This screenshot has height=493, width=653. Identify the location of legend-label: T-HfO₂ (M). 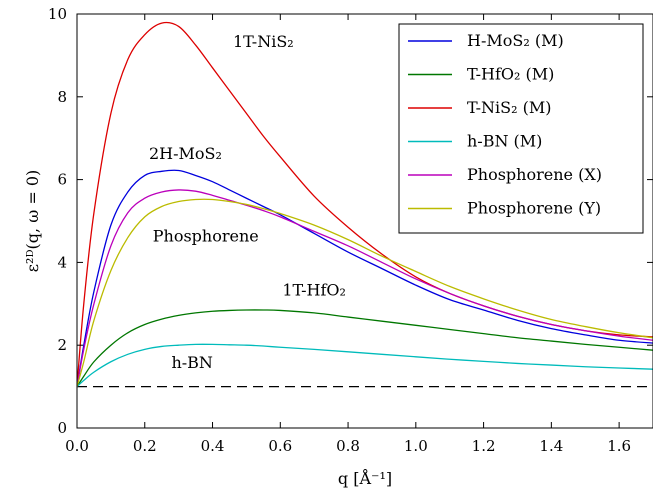
(510, 74).